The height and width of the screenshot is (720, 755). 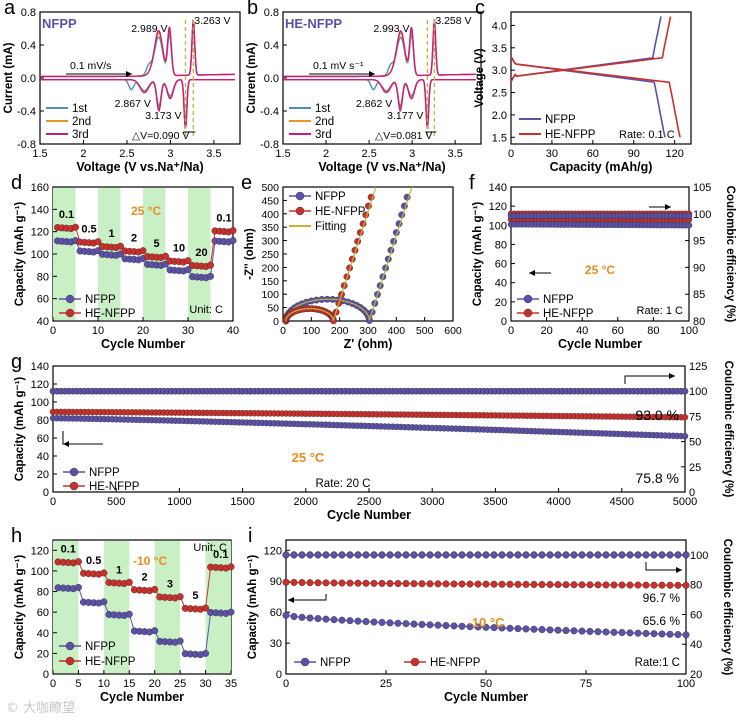 I want to click on rate-label: 3, so click(x=170, y=585).